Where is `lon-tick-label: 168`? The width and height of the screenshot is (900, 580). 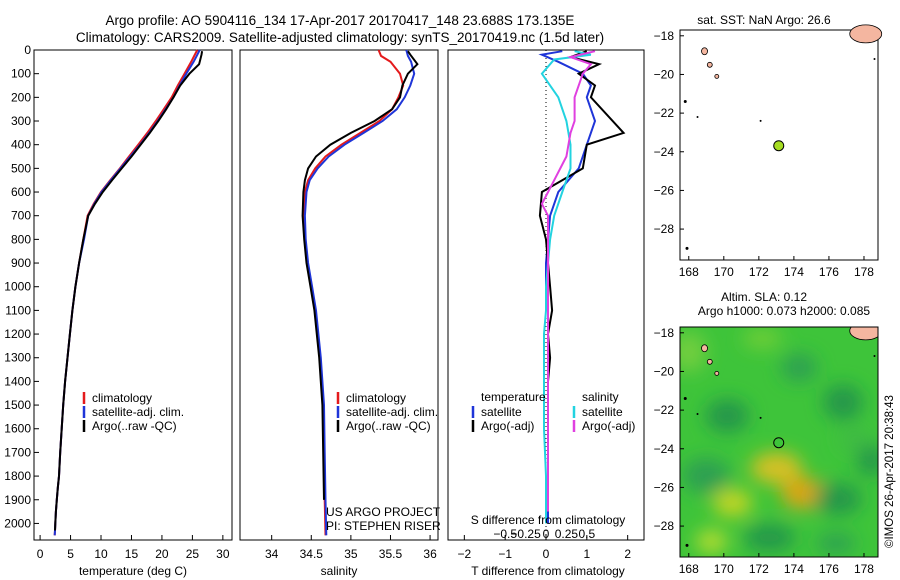
lon-tick-label: 168 is located at coordinates (689, 272).